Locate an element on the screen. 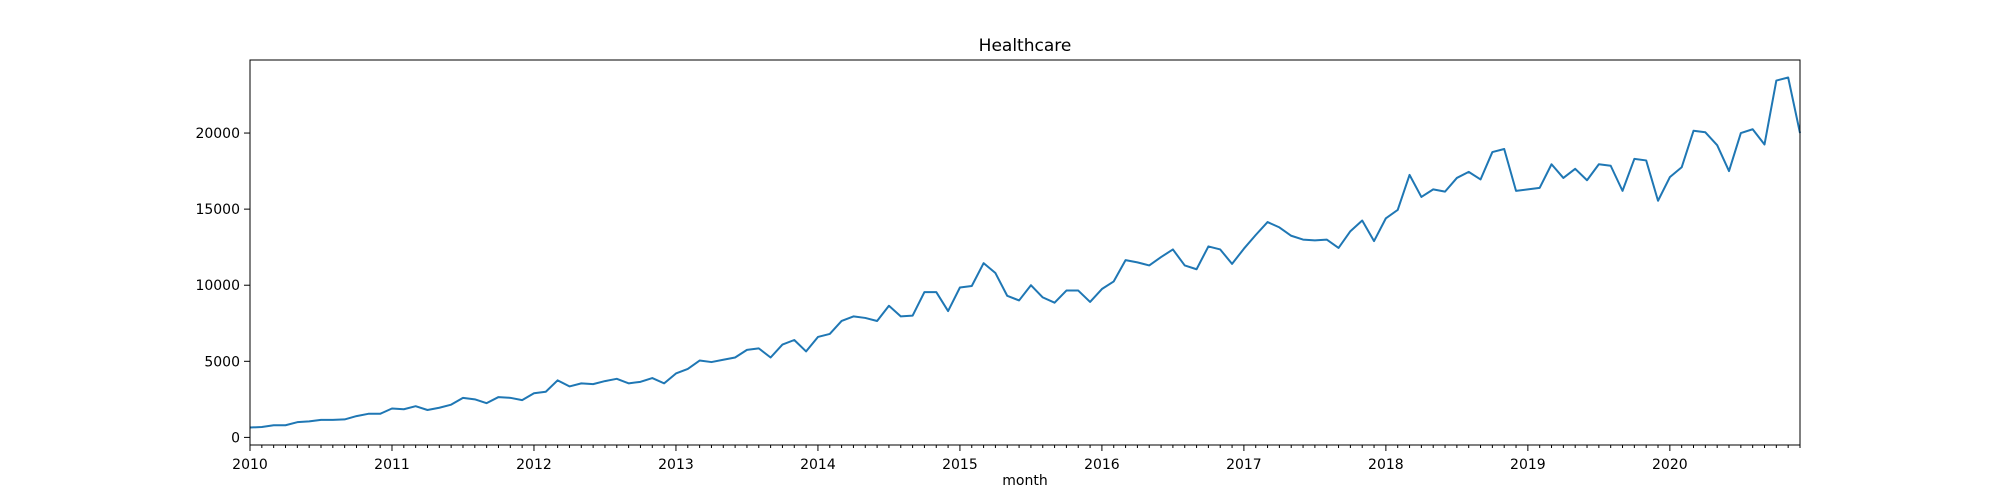 Image resolution: width=2000 pixels, height=500 pixels. y-tick-label: 5000 is located at coordinates (222, 362).